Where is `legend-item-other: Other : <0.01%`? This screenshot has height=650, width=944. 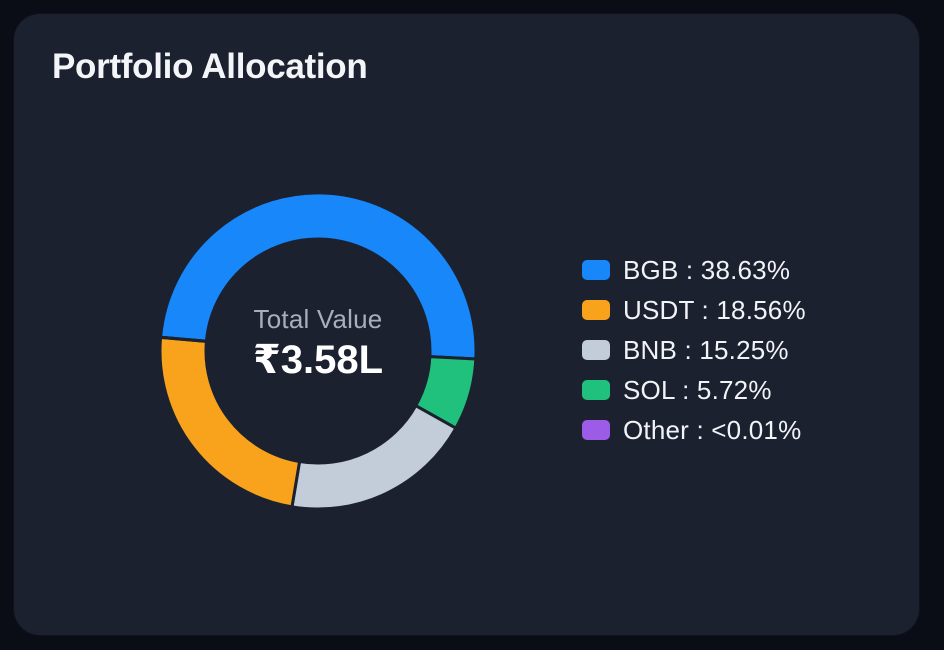
legend-item-other: Other : <0.01% is located at coordinates (694, 430).